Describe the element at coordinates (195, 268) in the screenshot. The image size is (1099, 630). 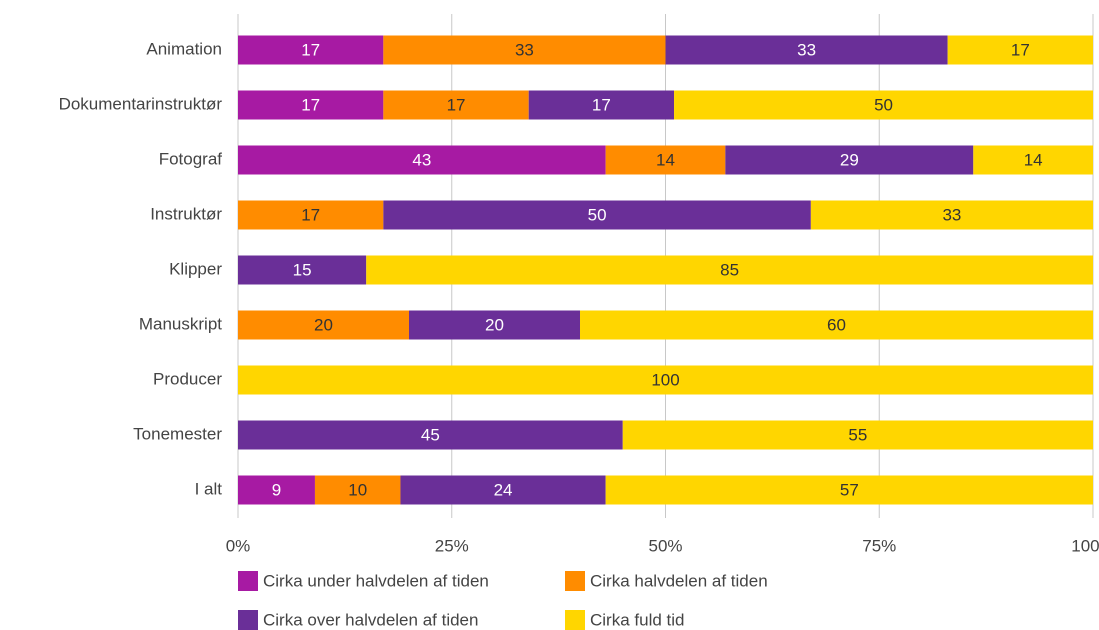
I see `category-label: Klipper` at that location.